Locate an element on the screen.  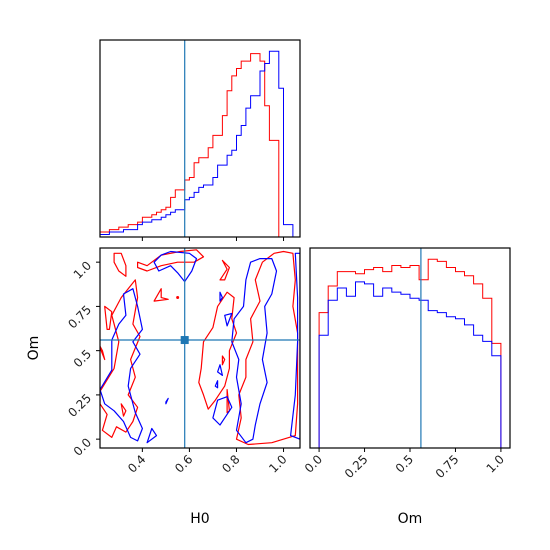
om-hist-tick-label-0: 0.0 is located at coordinates (313, 463).